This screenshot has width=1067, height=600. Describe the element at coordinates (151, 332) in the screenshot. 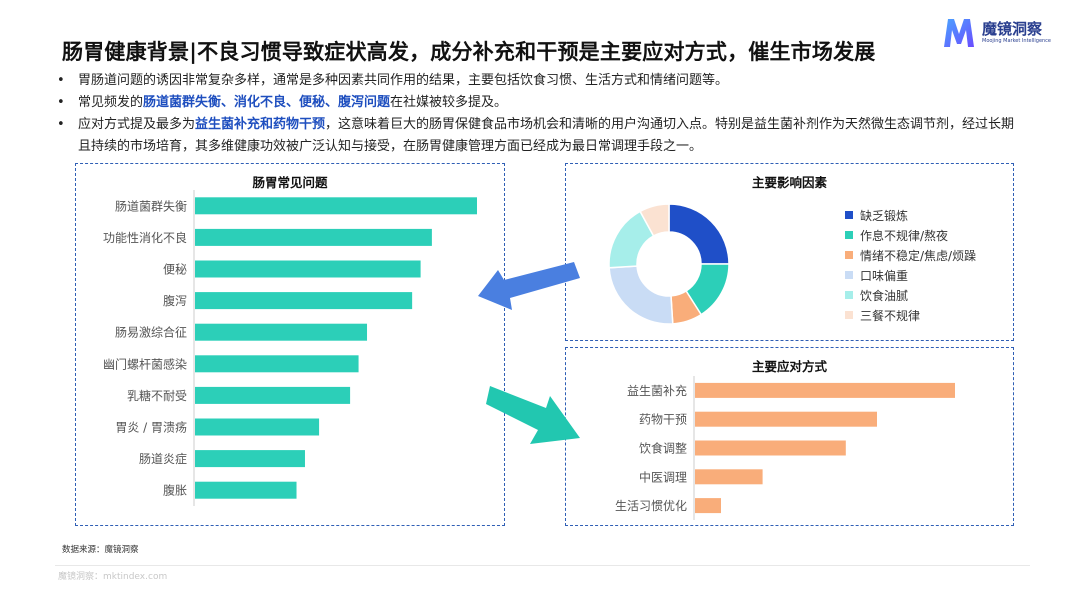

I see `category-label: 肠易激综合征` at that location.